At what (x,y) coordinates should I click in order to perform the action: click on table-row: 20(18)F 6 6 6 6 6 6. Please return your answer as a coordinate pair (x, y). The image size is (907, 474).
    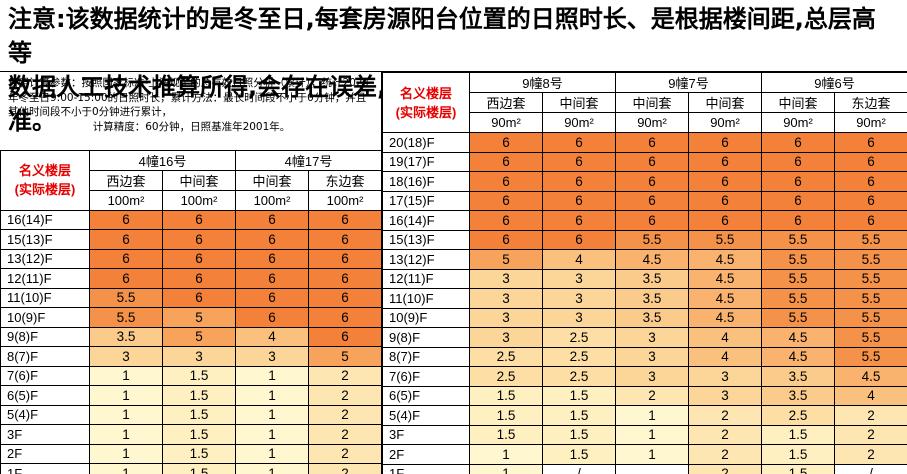
    Looking at the image, I should click on (644, 142).